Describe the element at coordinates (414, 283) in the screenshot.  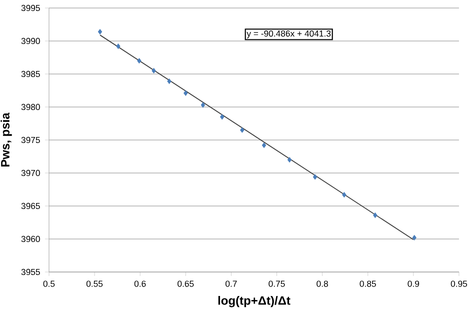
I see `x-tick-label: 0.9` at that location.